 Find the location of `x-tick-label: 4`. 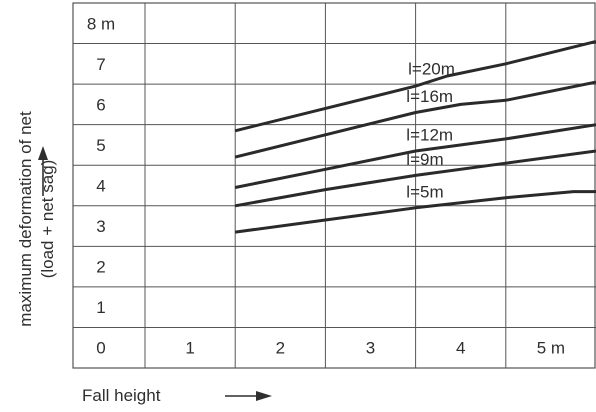

x-tick-label: 4 is located at coordinates (460, 348).